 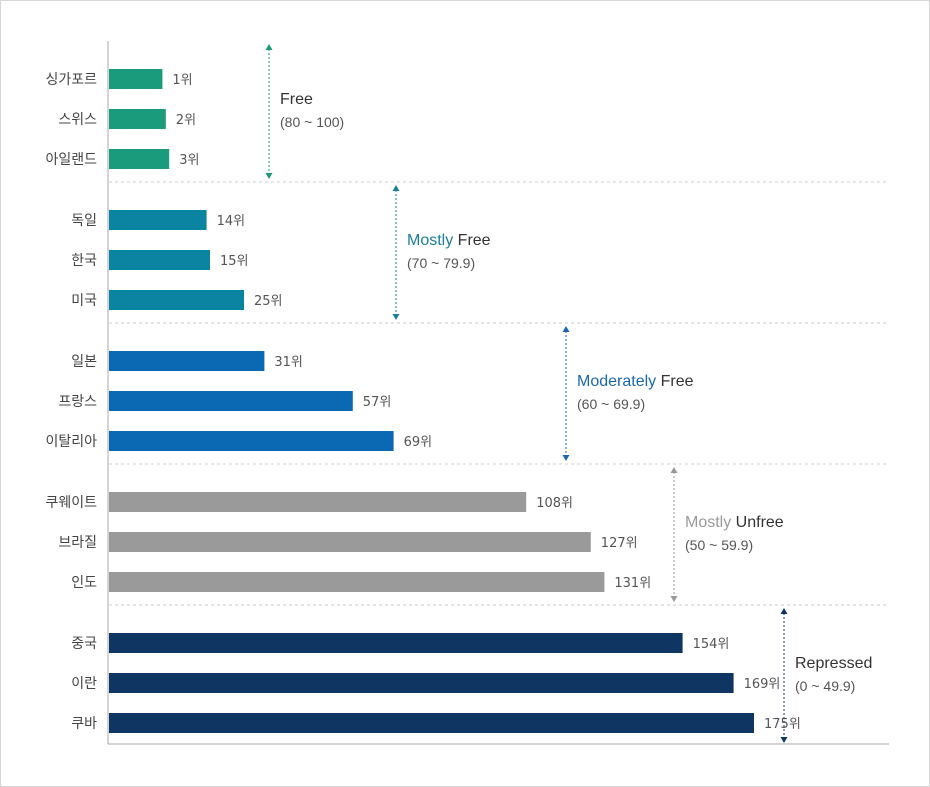 I want to click on category-label: 미국, so click(x=84, y=301).